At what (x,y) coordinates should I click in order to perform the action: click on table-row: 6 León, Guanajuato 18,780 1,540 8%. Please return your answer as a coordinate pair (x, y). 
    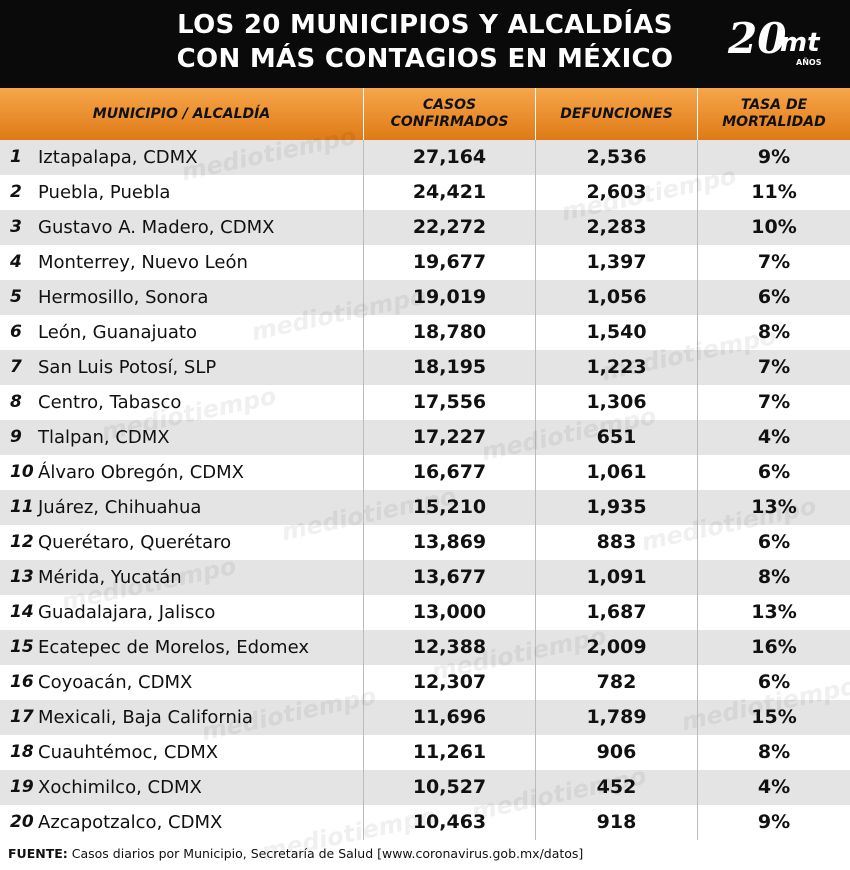
    Looking at the image, I should click on (425, 332).